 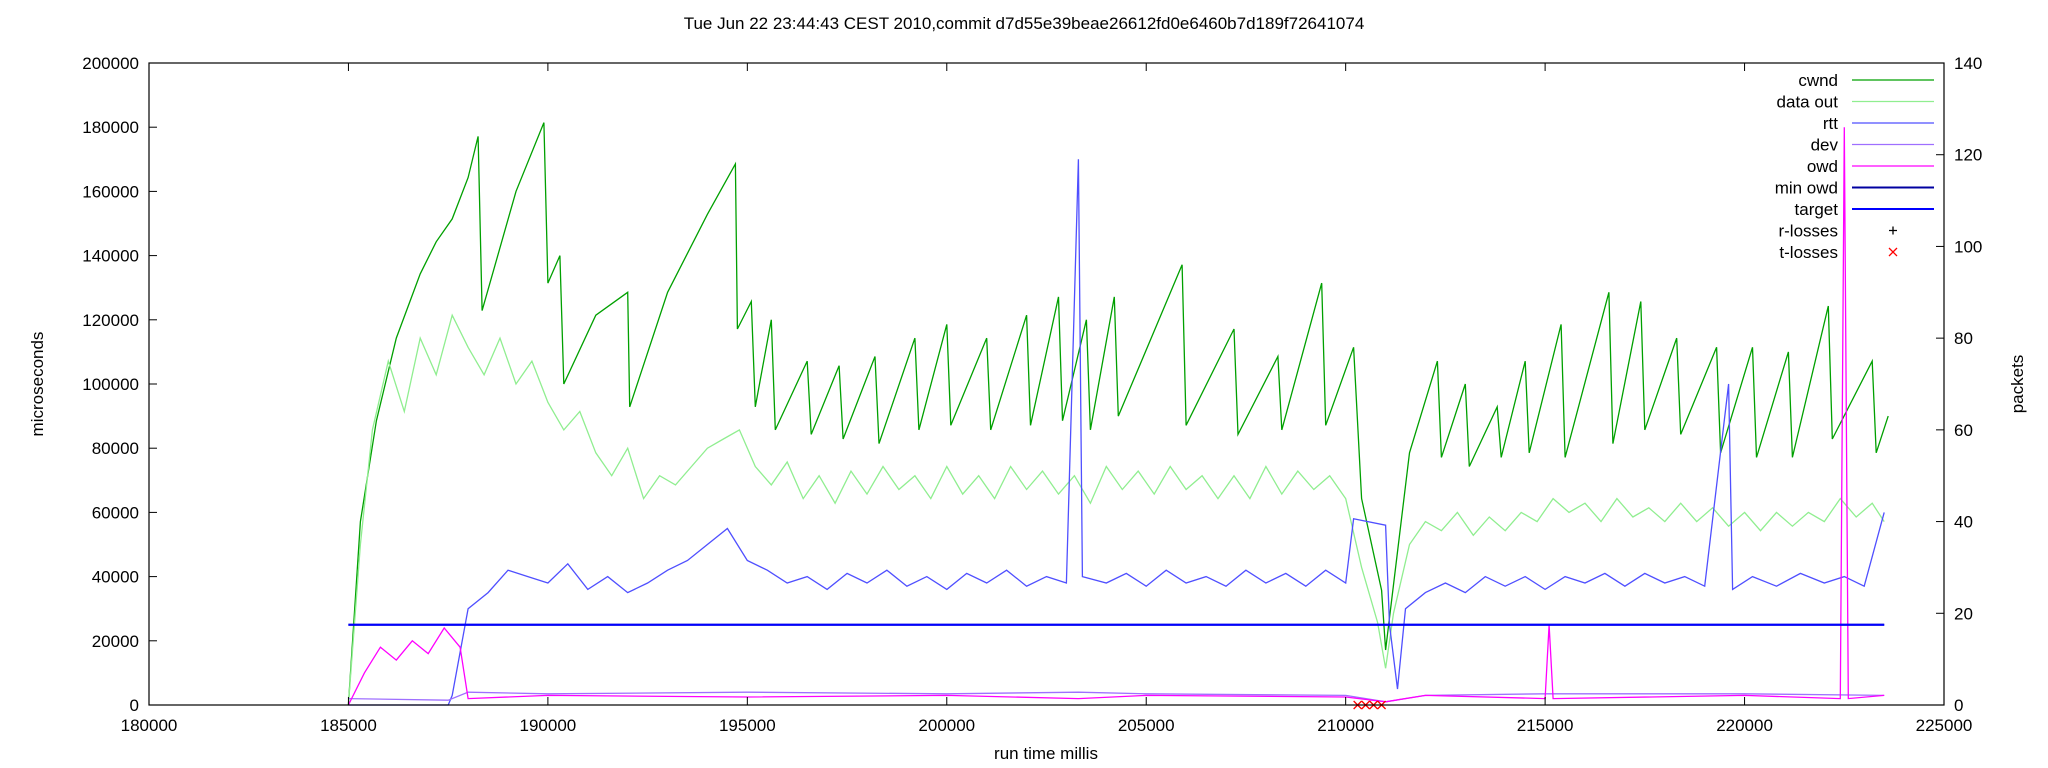 What do you see at coordinates (1818, 80) in the screenshot?
I see `legend-label-cwnd: cwnd` at bounding box center [1818, 80].